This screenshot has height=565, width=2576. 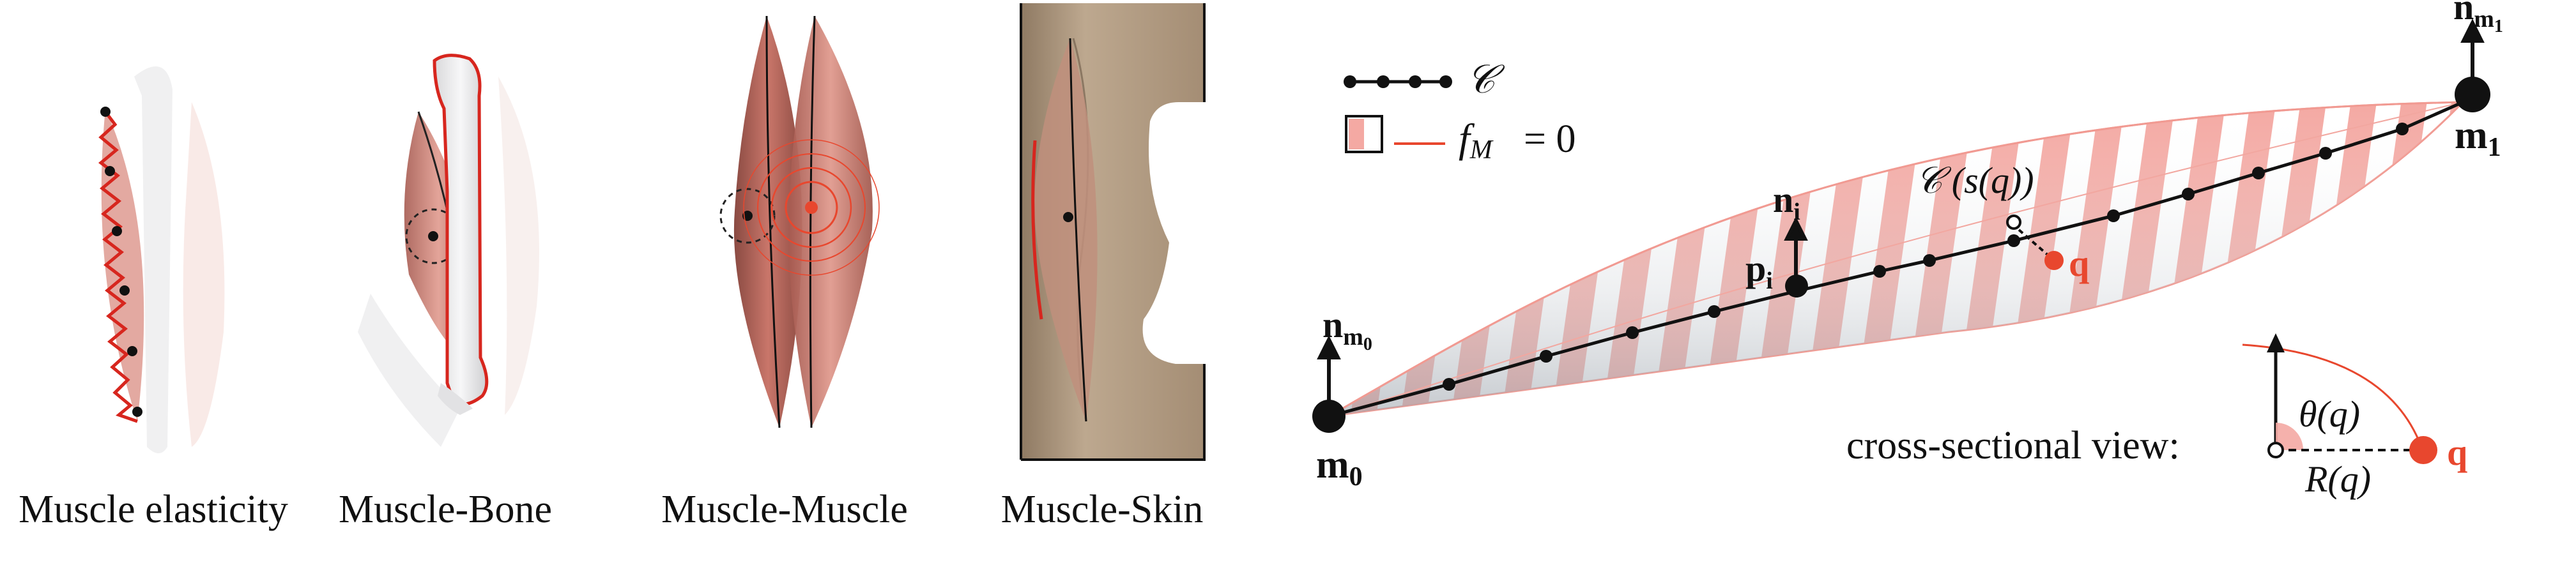 I want to click on panel-muscle-elasticity, so click(x=161, y=259).